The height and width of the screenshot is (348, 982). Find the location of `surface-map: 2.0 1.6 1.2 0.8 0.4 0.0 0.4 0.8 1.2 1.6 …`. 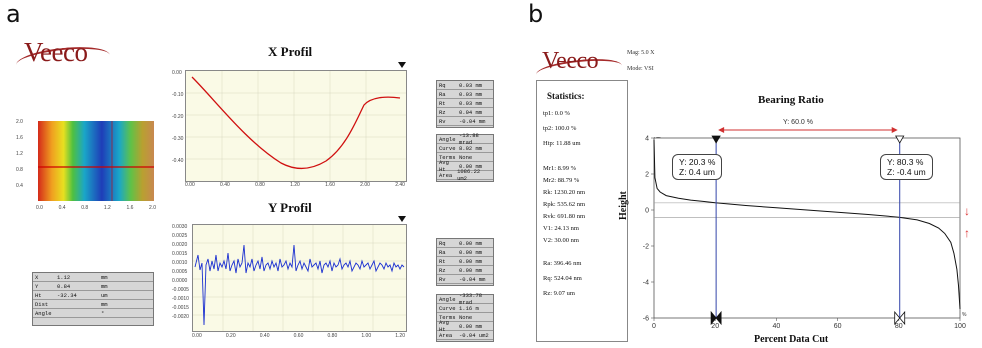

surface-map: 2.0 1.6 1.2 0.8 0.4 0.0 0.4 0.8 1.2 1.6 … is located at coordinates (86, 165).